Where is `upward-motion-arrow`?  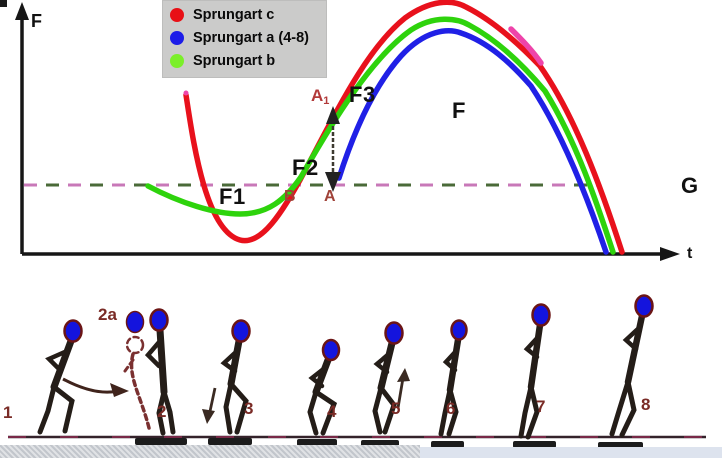
upward-motion-arrow is located at coordinates (403, 388).